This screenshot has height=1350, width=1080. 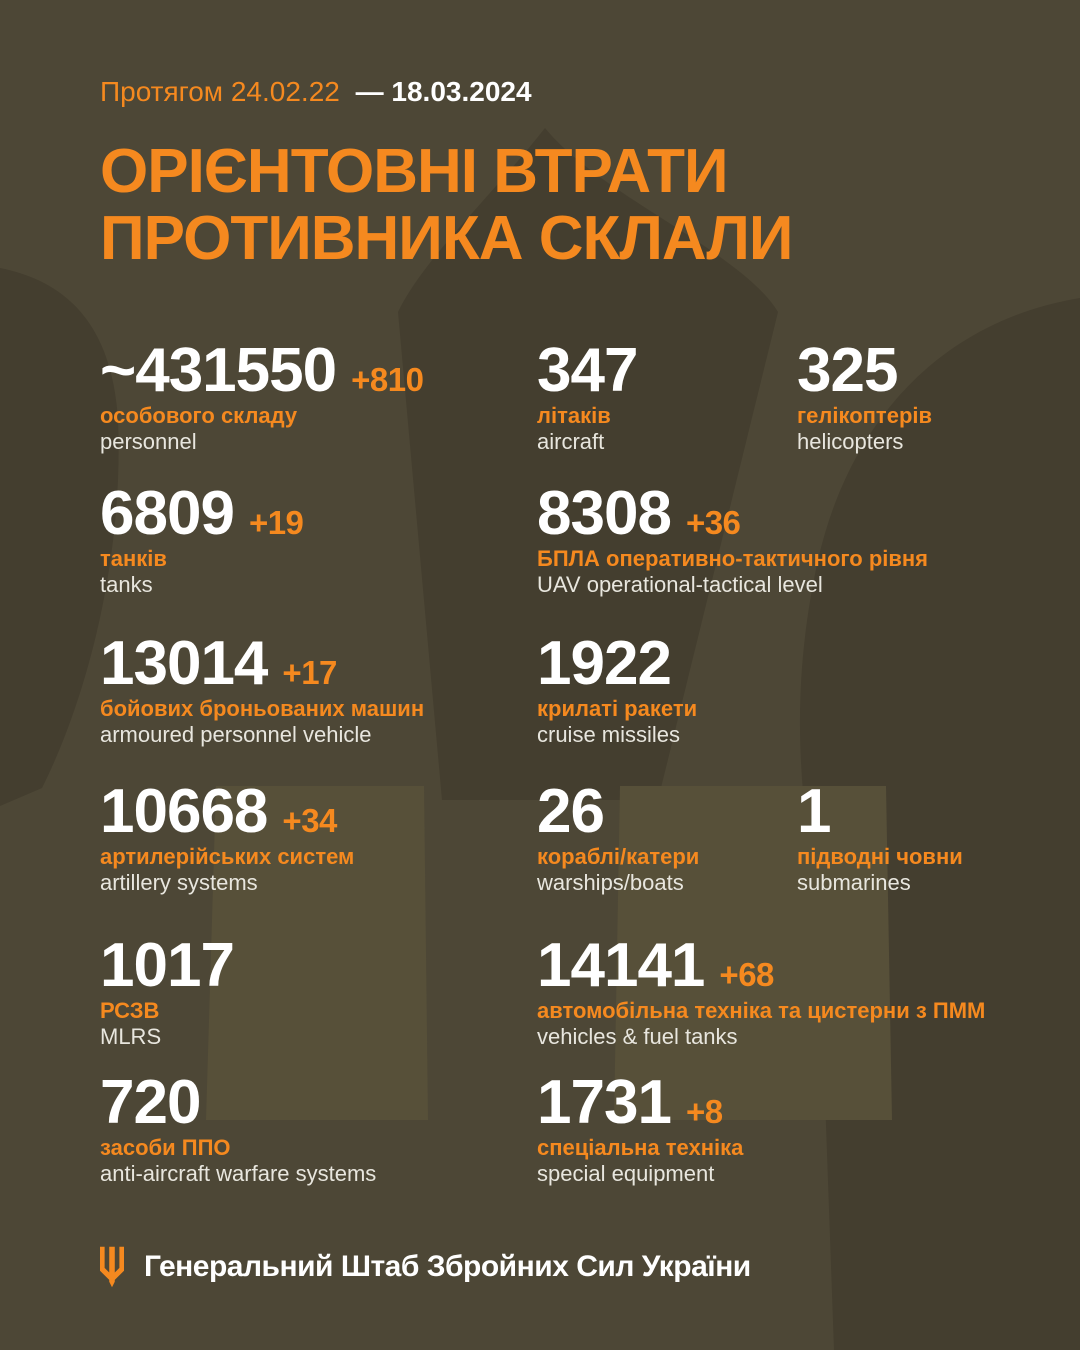 What do you see at coordinates (680, 584) in the screenshot?
I see `stat-label-en: UAV operational-tactical level` at bounding box center [680, 584].